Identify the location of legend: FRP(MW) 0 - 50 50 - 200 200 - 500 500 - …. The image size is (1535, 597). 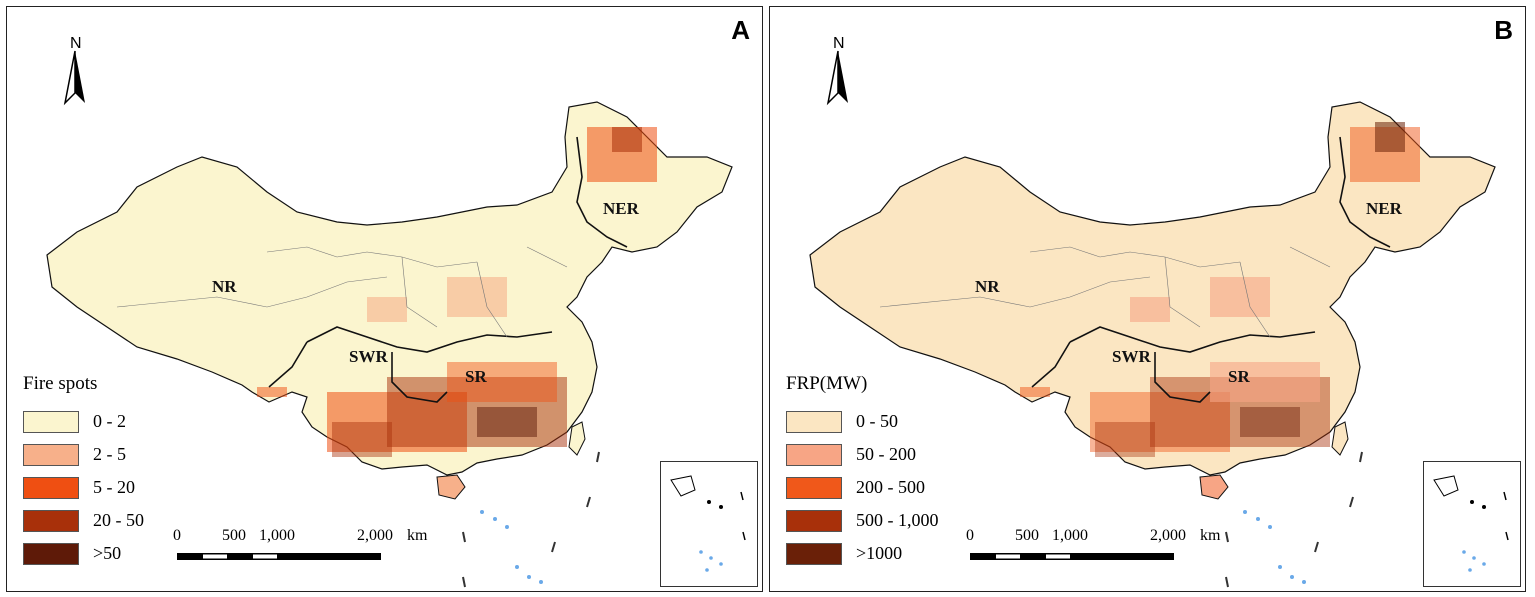
(862, 471).